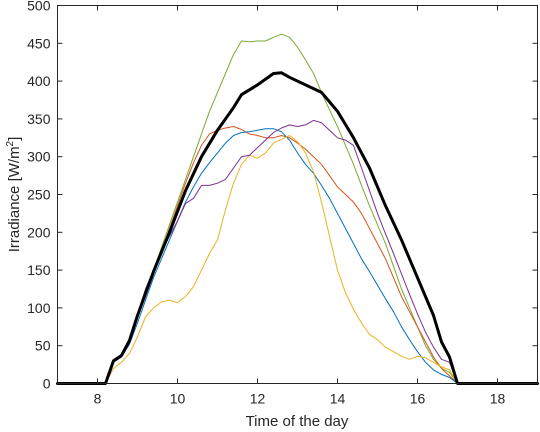 This screenshot has width=540, height=432. Describe the element at coordinates (10, 143) in the screenshot. I see `y-axis-label-superscript: 2` at that location.